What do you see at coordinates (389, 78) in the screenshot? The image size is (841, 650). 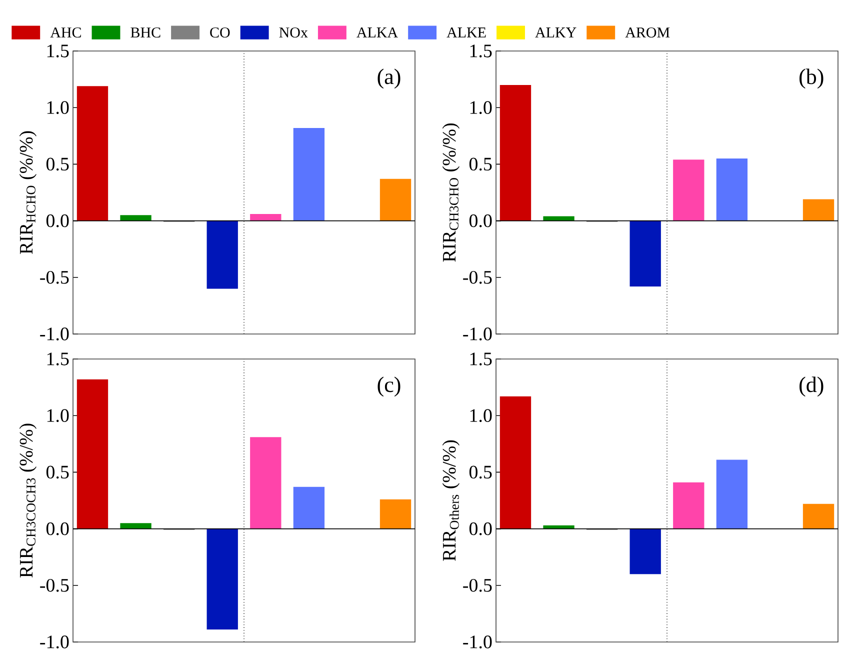 I see `text: (a)` at bounding box center [389, 78].